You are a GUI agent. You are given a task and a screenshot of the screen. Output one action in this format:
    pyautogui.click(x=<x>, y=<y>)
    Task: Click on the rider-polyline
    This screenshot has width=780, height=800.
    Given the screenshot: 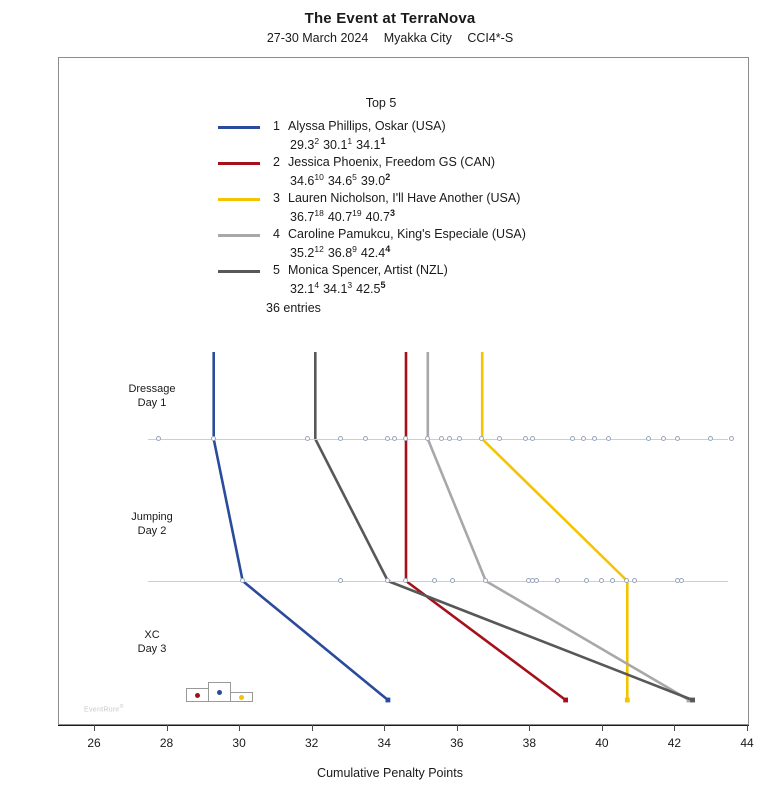 What is the action you would take?
    pyautogui.click(x=485, y=527)
    